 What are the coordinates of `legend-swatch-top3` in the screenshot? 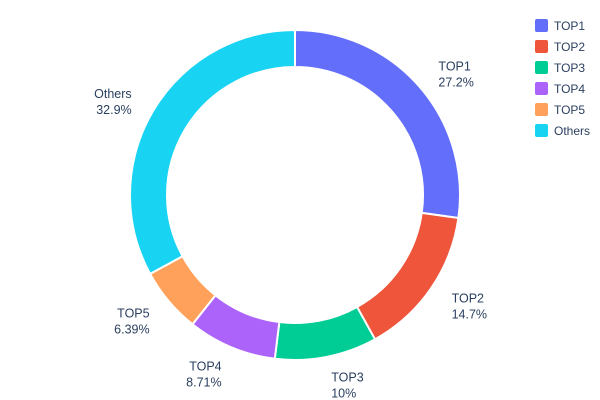 It's located at (541, 67).